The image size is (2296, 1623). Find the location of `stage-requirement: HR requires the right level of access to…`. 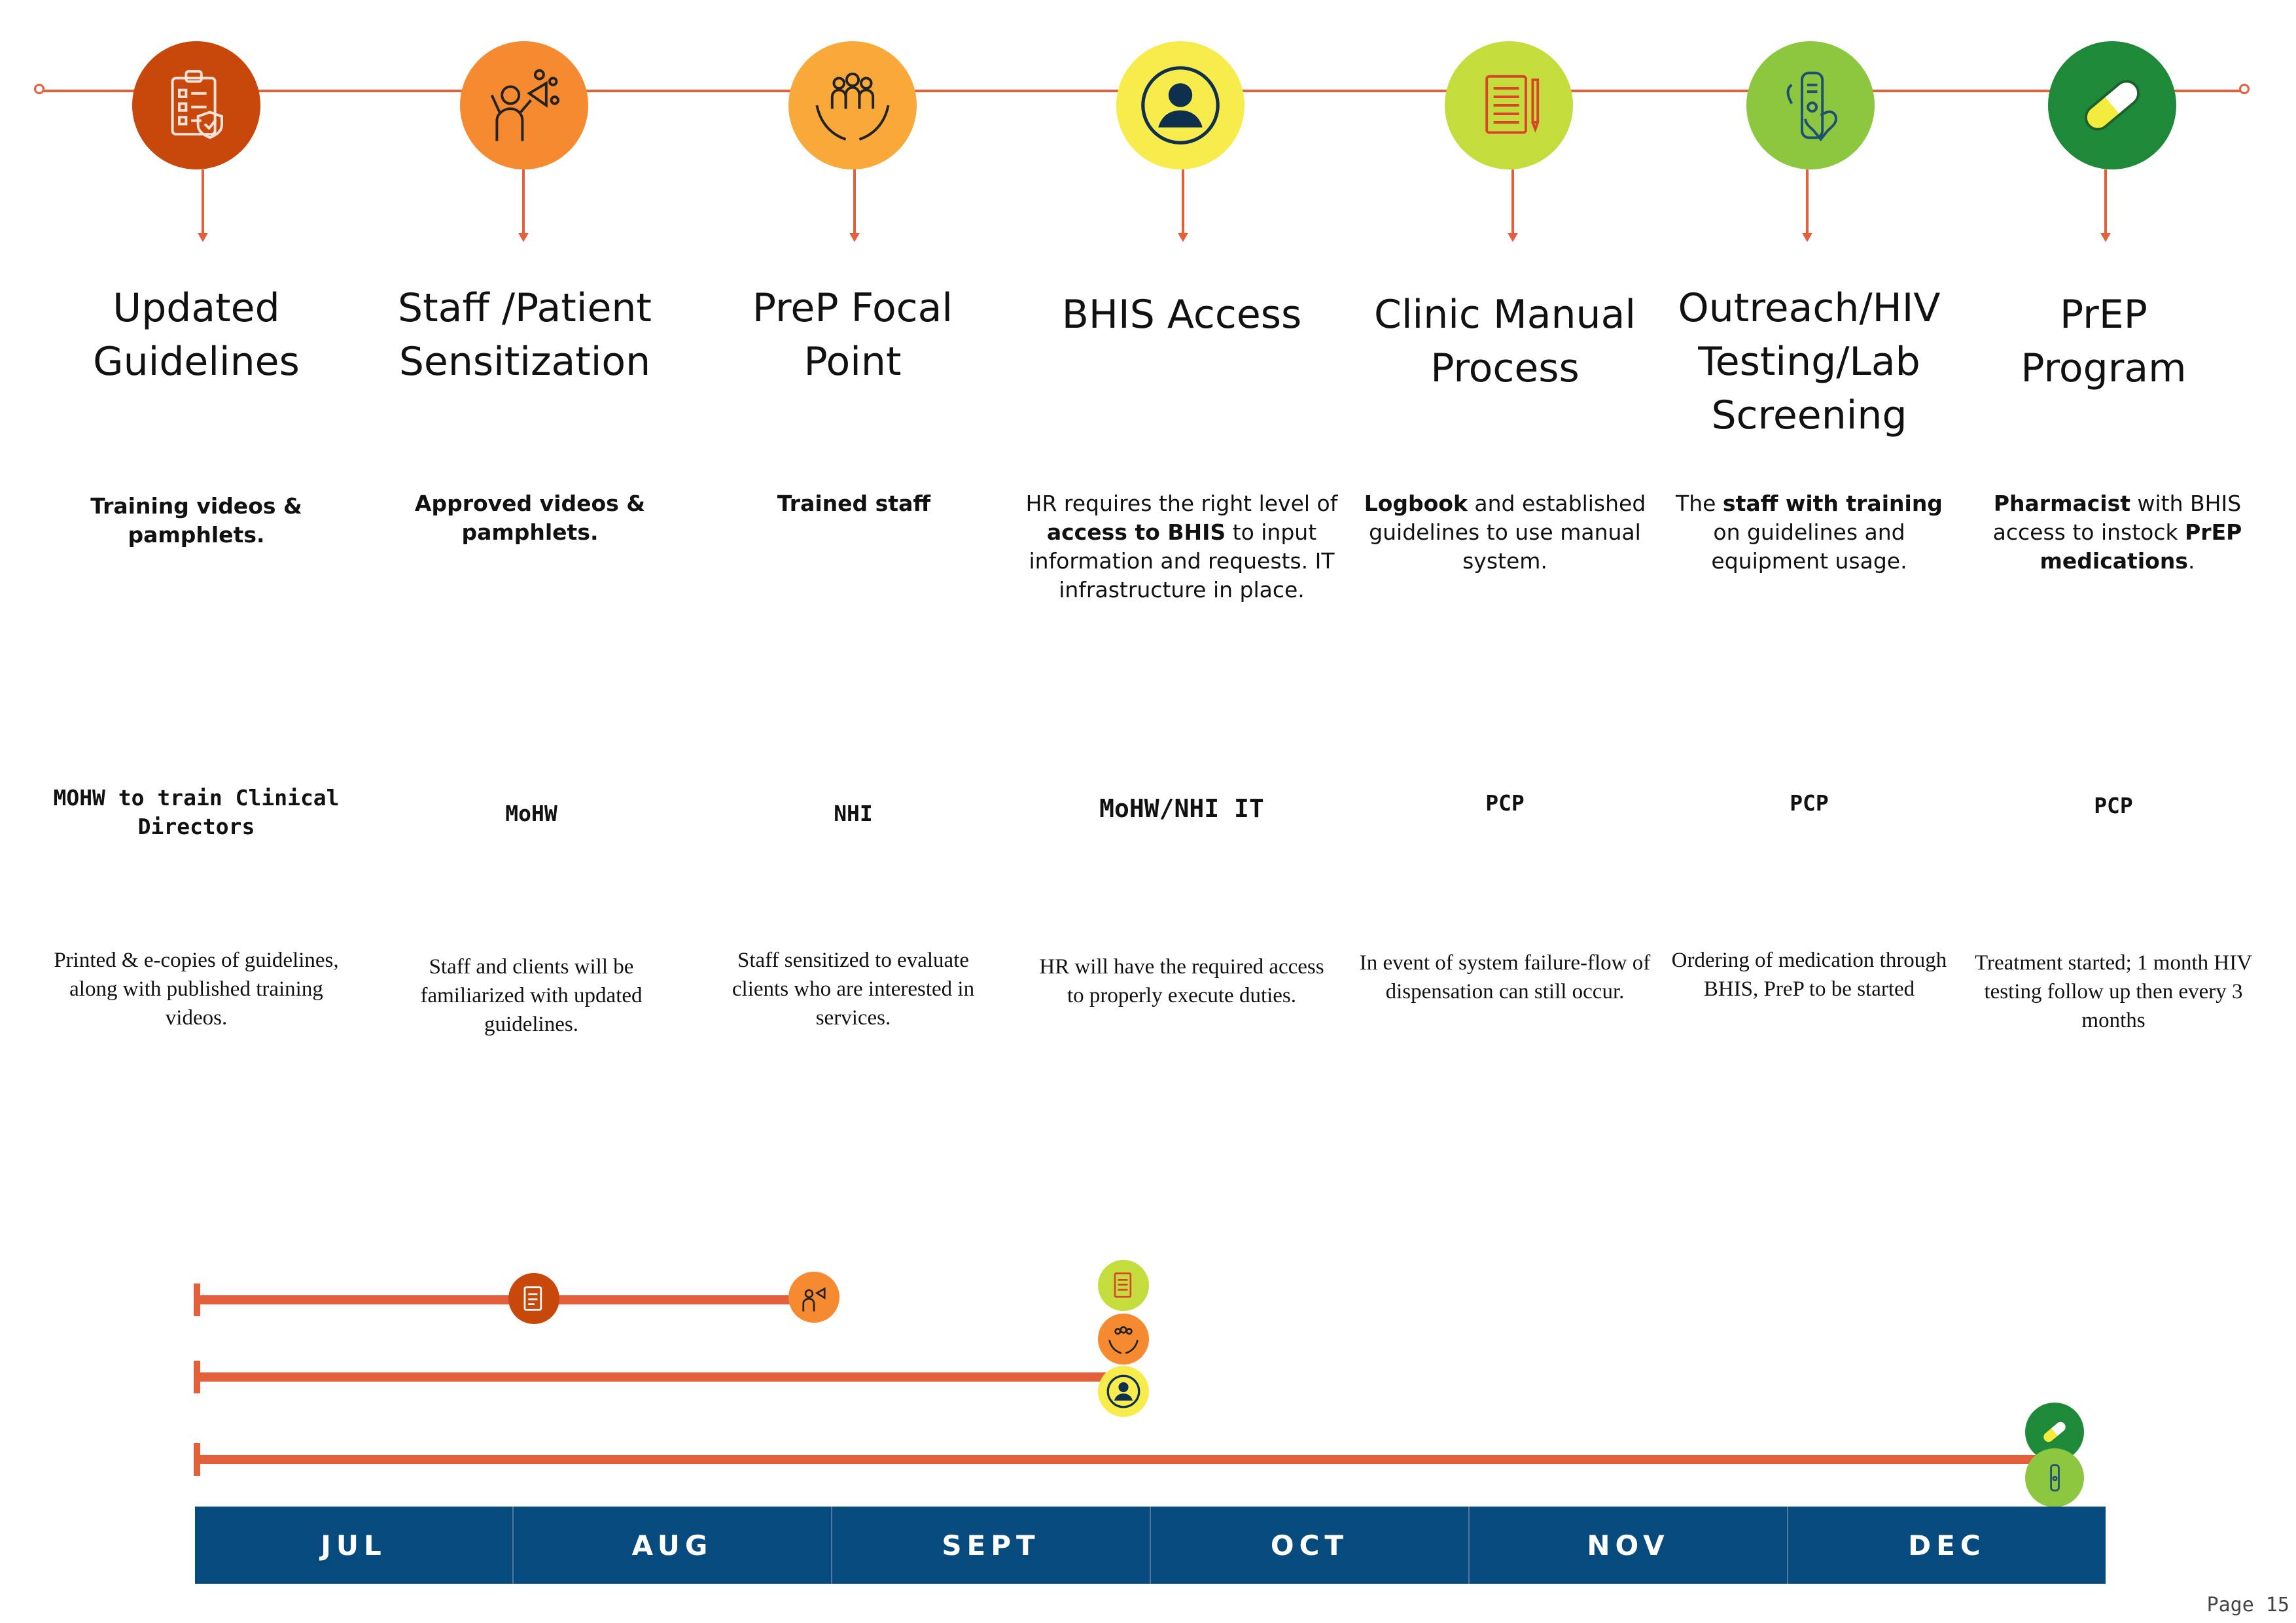

stage-requirement: HR requires the right level of access to… is located at coordinates (1182, 546).